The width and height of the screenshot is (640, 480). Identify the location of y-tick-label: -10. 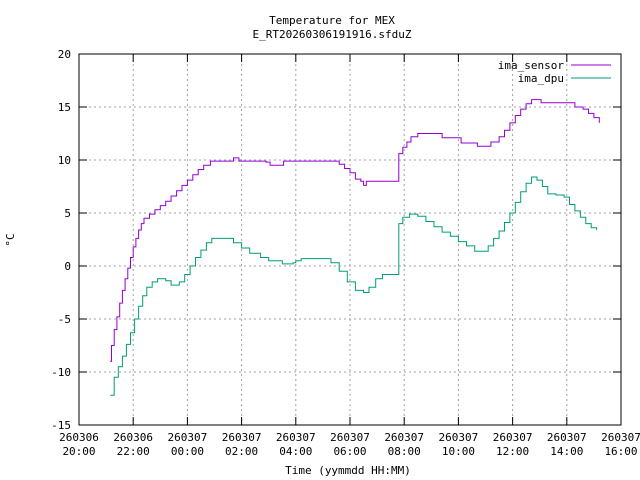
(61, 372).